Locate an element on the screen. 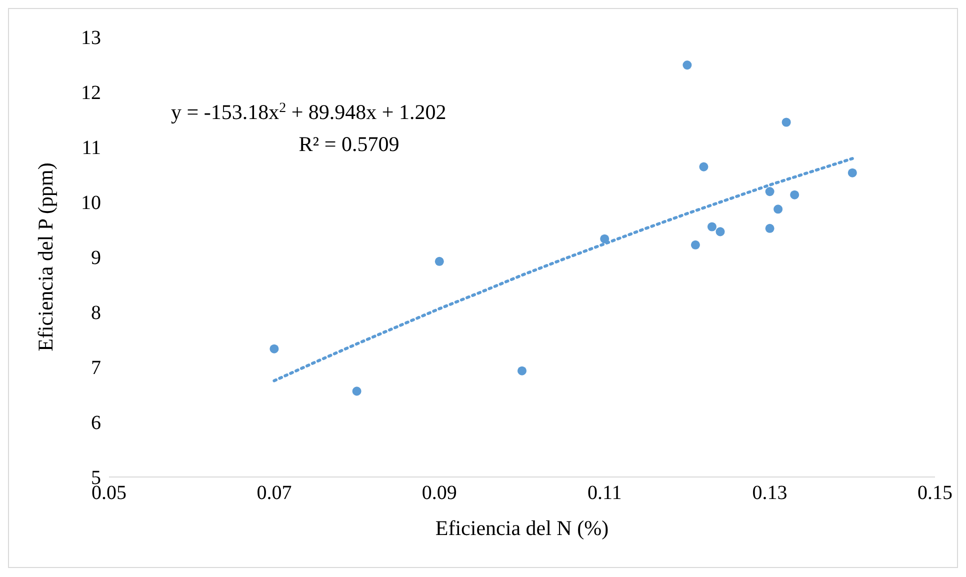 The width and height of the screenshot is (966, 577). annotation: y = -153.18x$^{2}$ + 89.948x + 1.202 is located at coordinates (308, 112).